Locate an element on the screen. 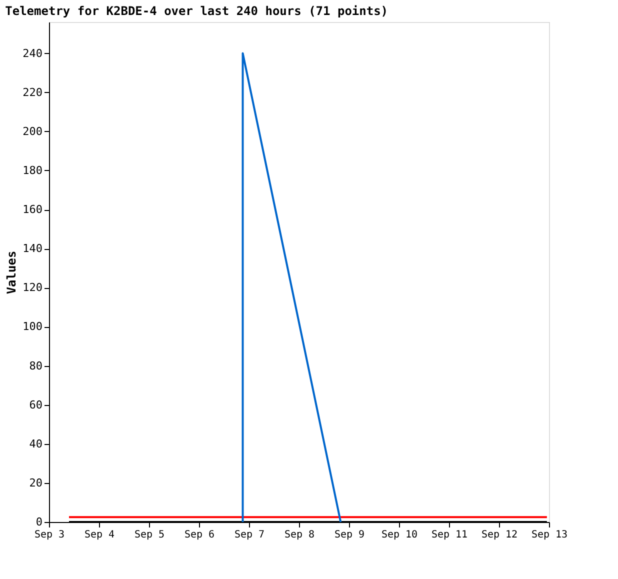 This screenshot has width=618, height=579. x-tick-label: Sep 10 is located at coordinates (399, 535).